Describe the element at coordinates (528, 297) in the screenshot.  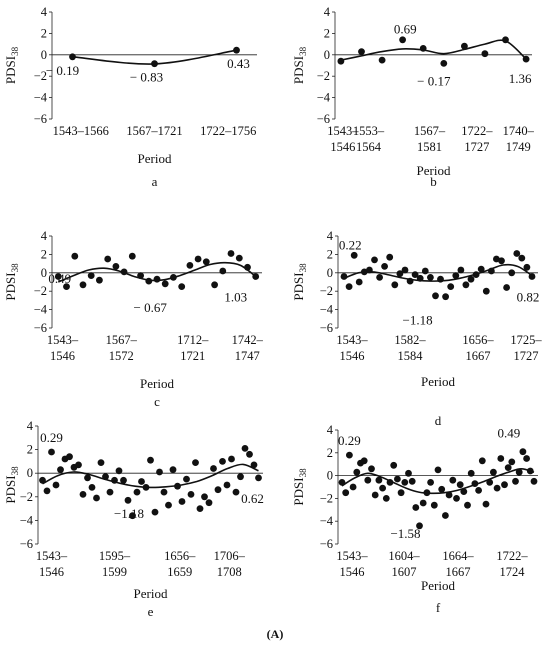
I see `value-annotation: 0.82` at that location.